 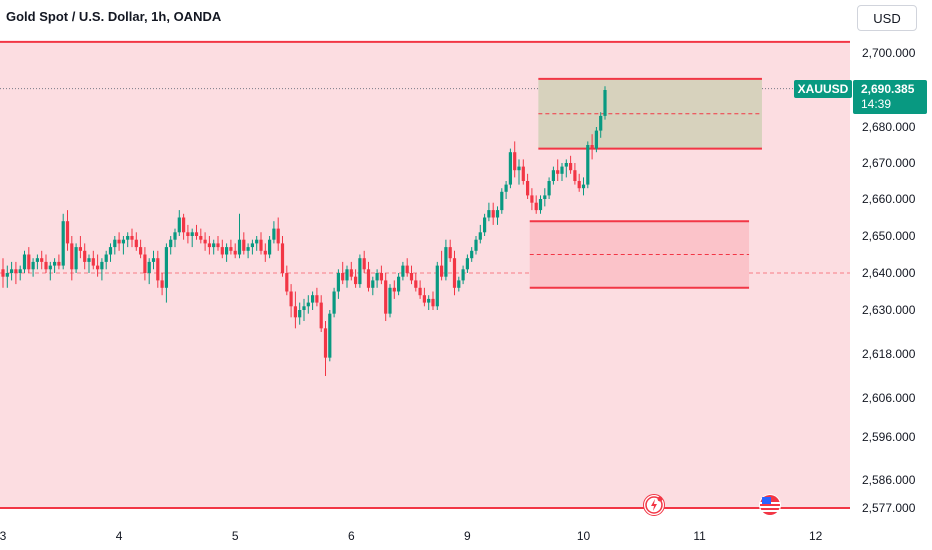 What do you see at coordinates (425, 537) in the screenshot?
I see `time-axis` at bounding box center [425, 537].